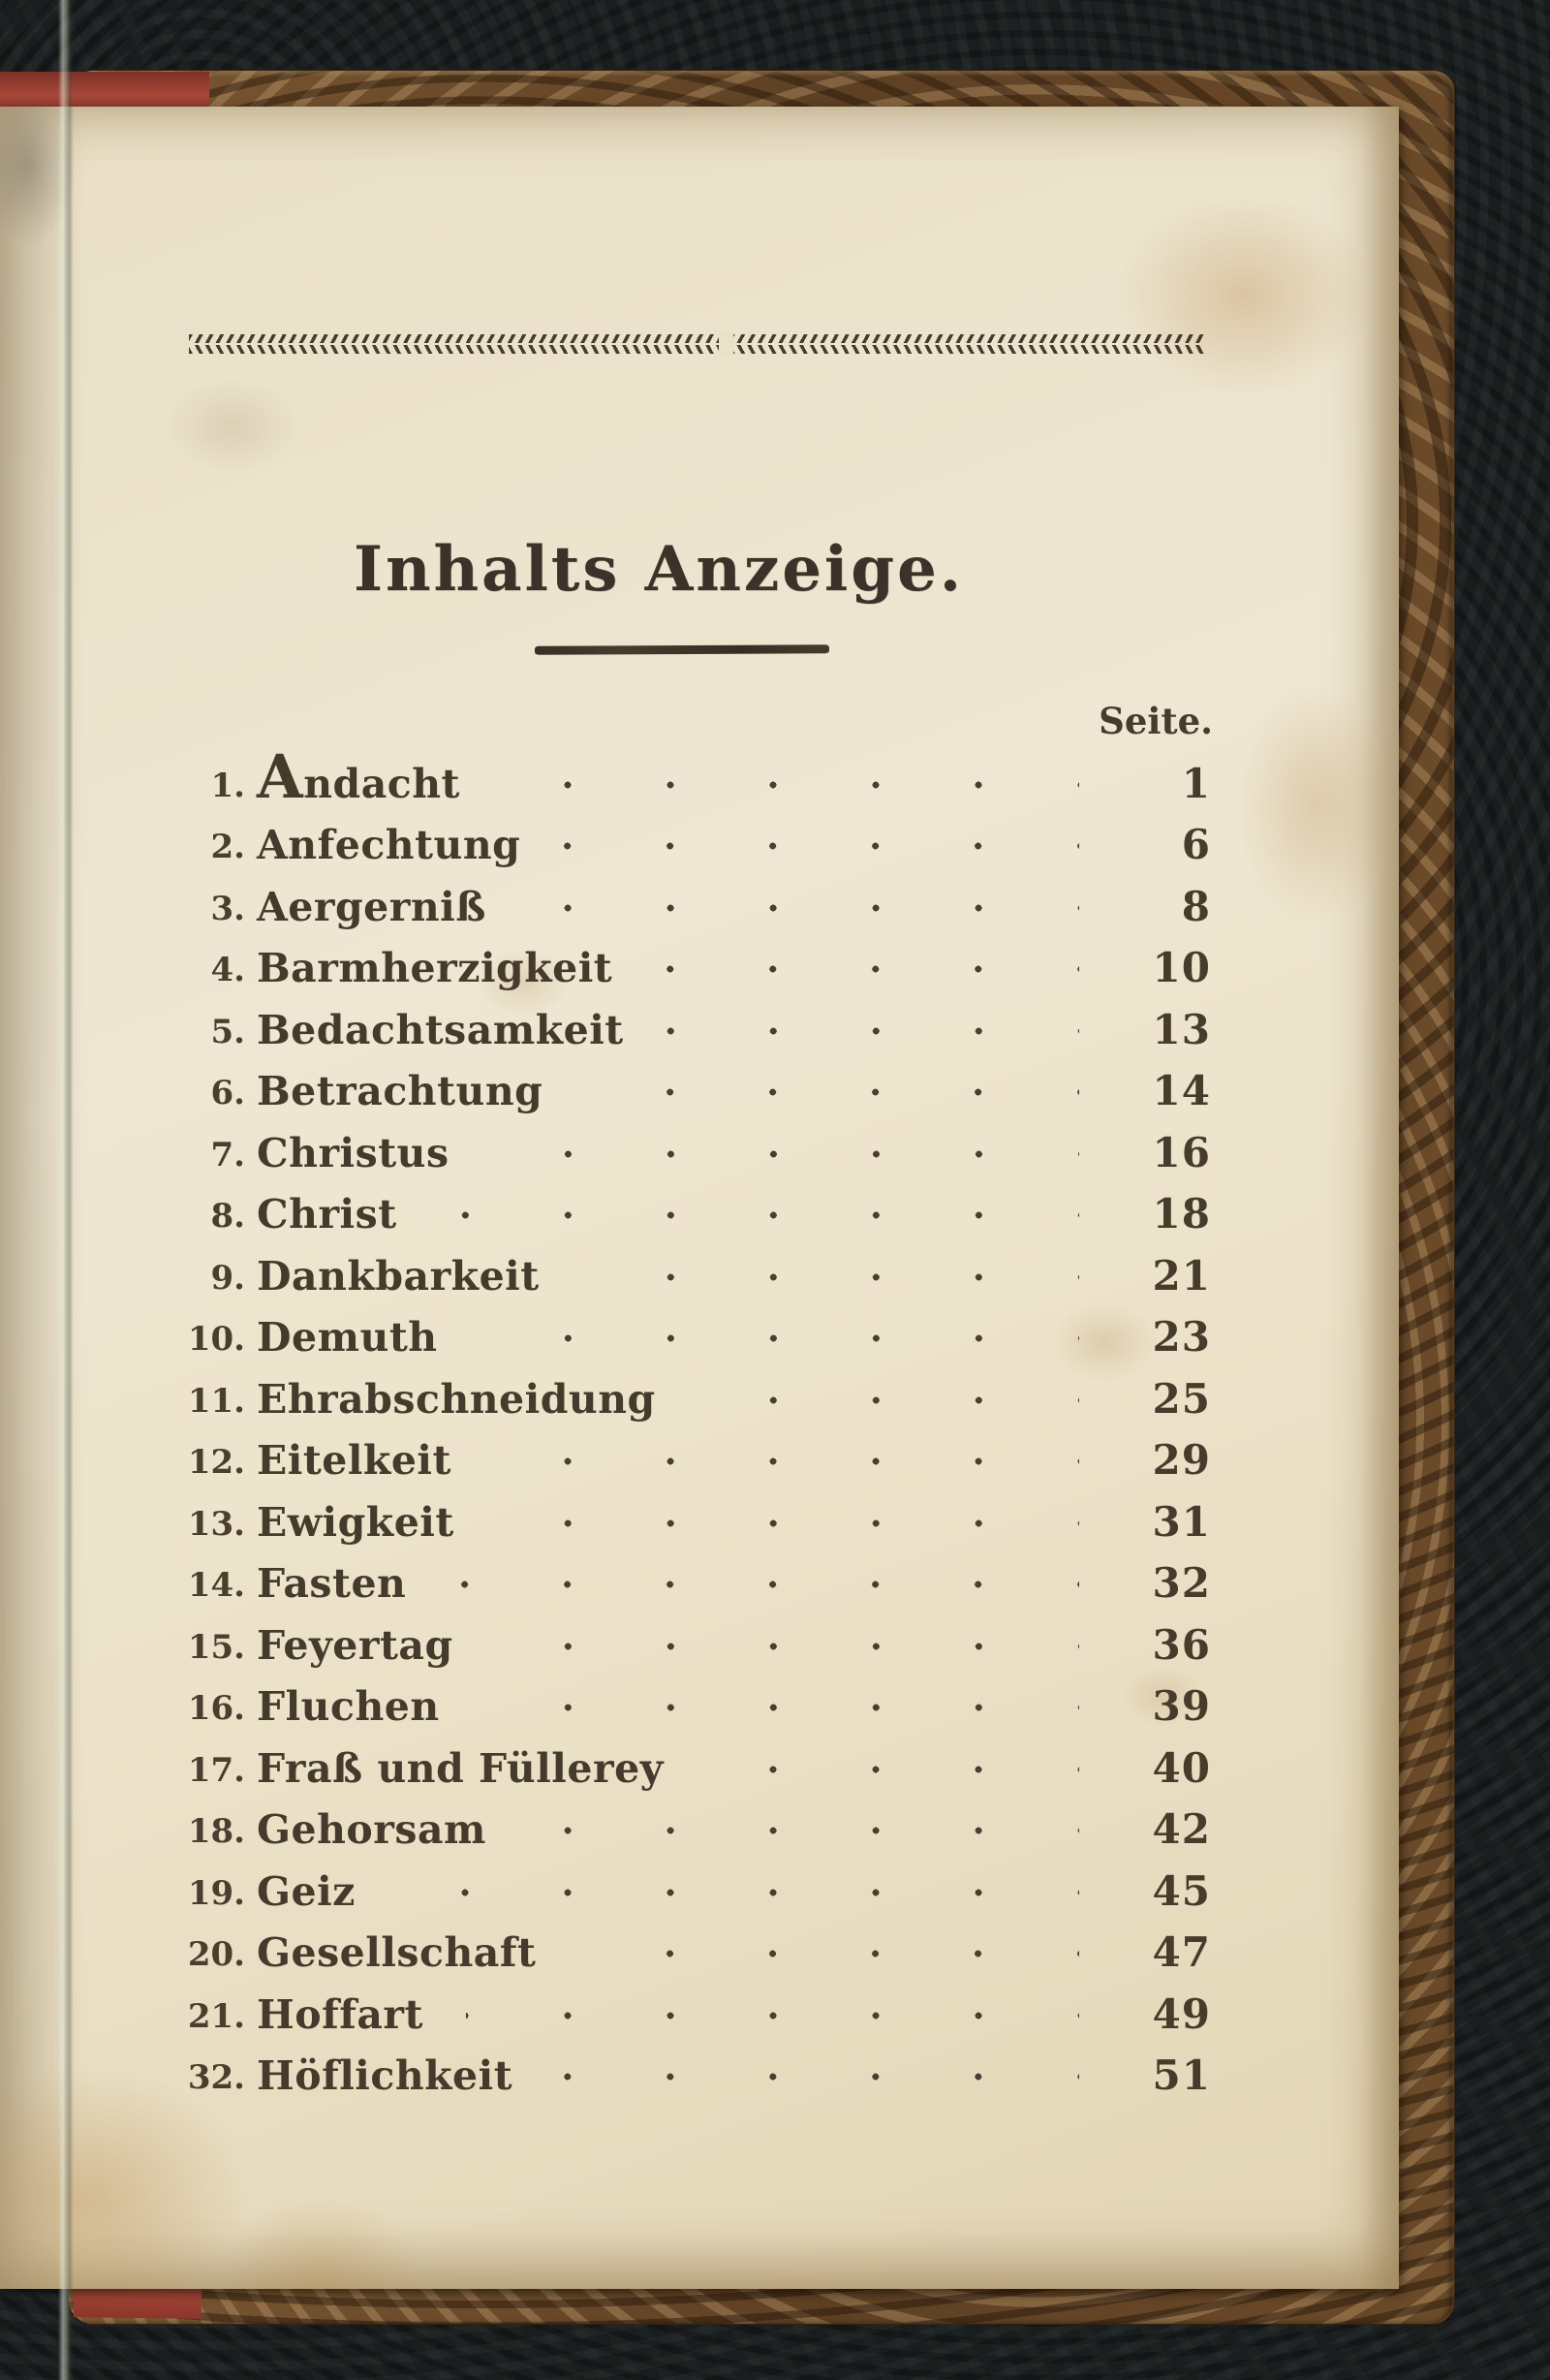  Describe the element at coordinates (348, 1707) in the screenshot. I see `toc-entry-label: Fluchen` at that location.